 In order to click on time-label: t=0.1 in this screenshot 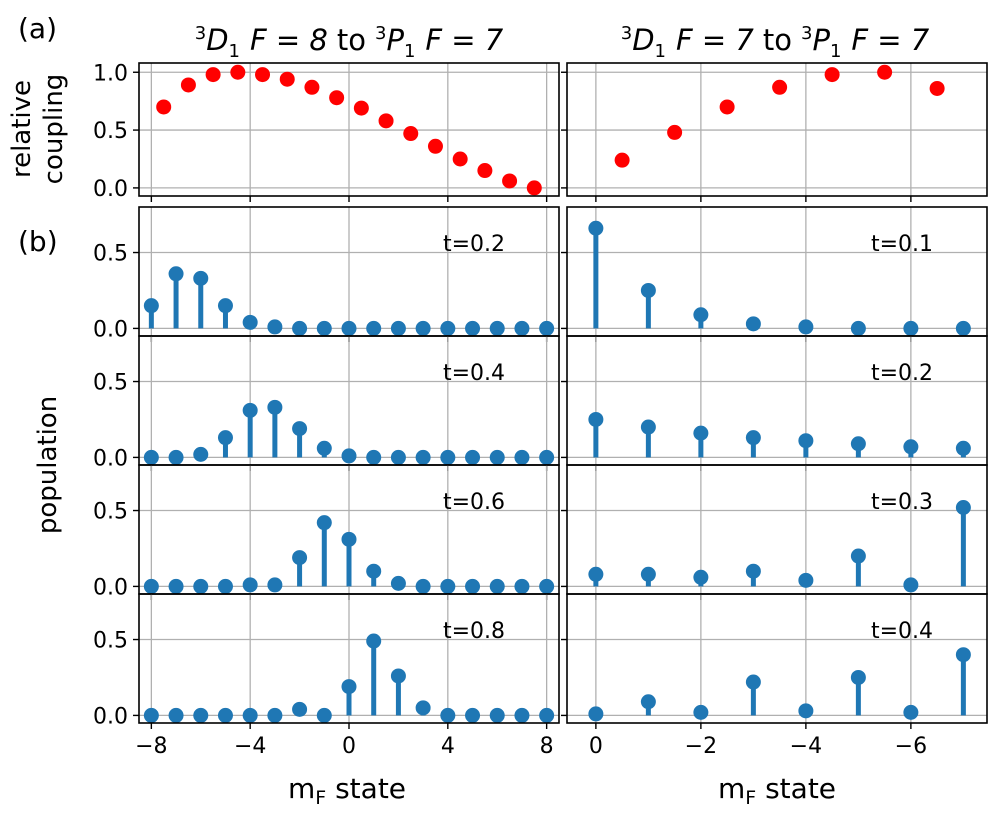, I will do `click(902, 244)`.